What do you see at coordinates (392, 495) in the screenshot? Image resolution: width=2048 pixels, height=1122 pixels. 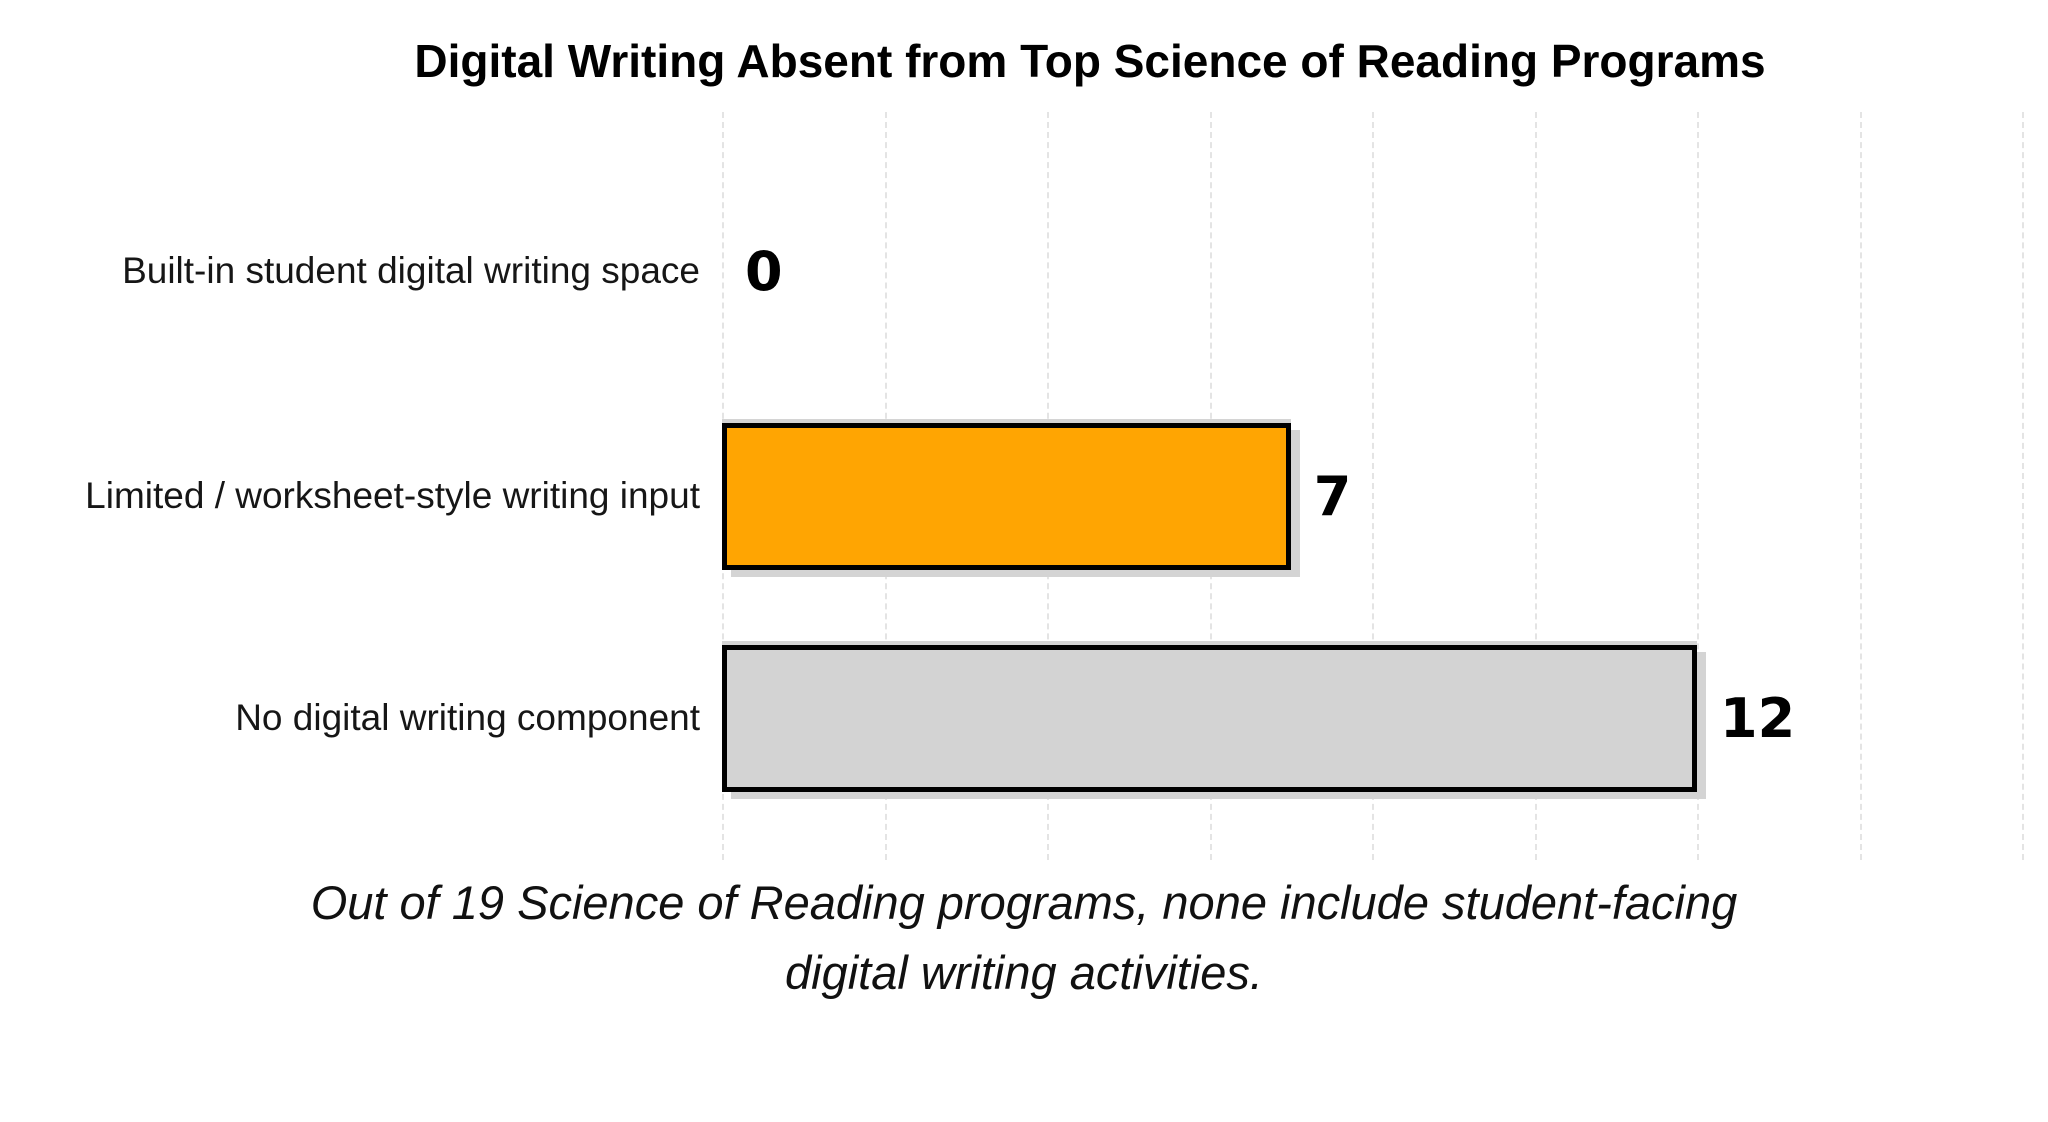 I see `category-label: Limited / worksheet-style writing input` at bounding box center [392, 495].